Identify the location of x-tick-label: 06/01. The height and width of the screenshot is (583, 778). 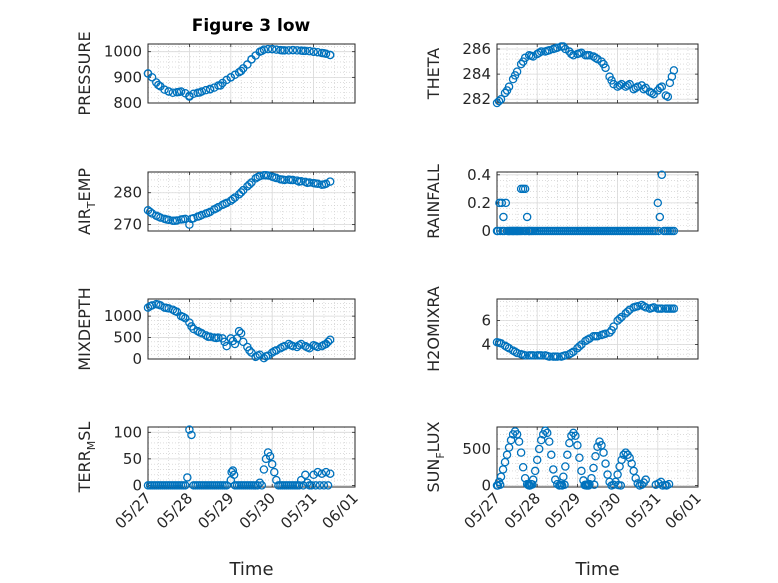
(340, 510).